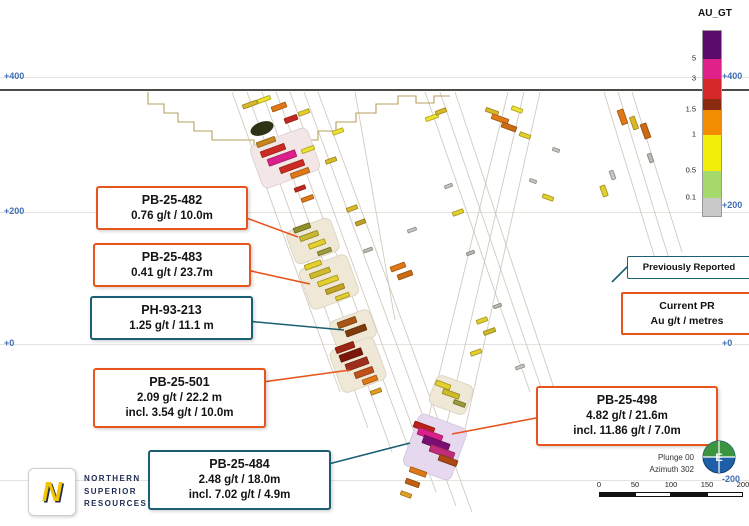 The image size is (749, 526). I want to click on assay-included-interval: incl. 7.02 g/t / 4.9m, so click(239, 495).